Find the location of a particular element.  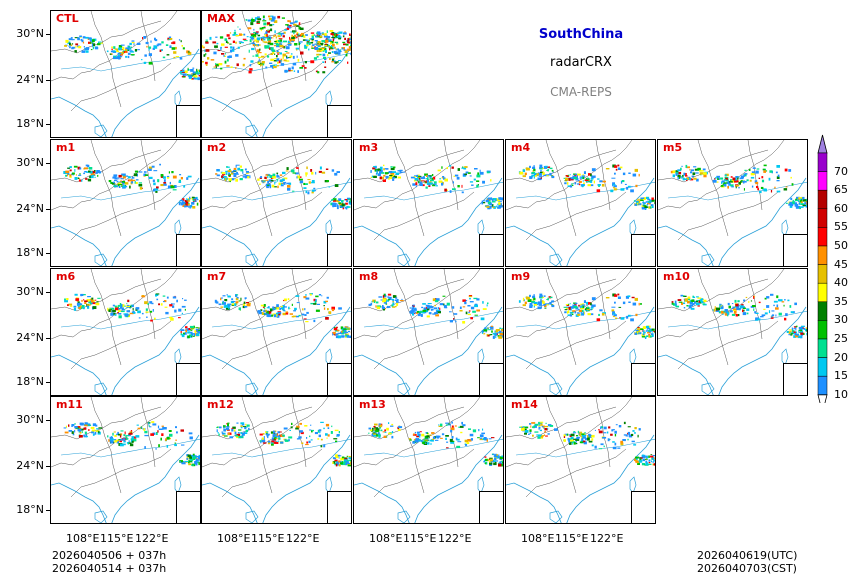

panel-m12: m12 is located at coordinates (276, 460).